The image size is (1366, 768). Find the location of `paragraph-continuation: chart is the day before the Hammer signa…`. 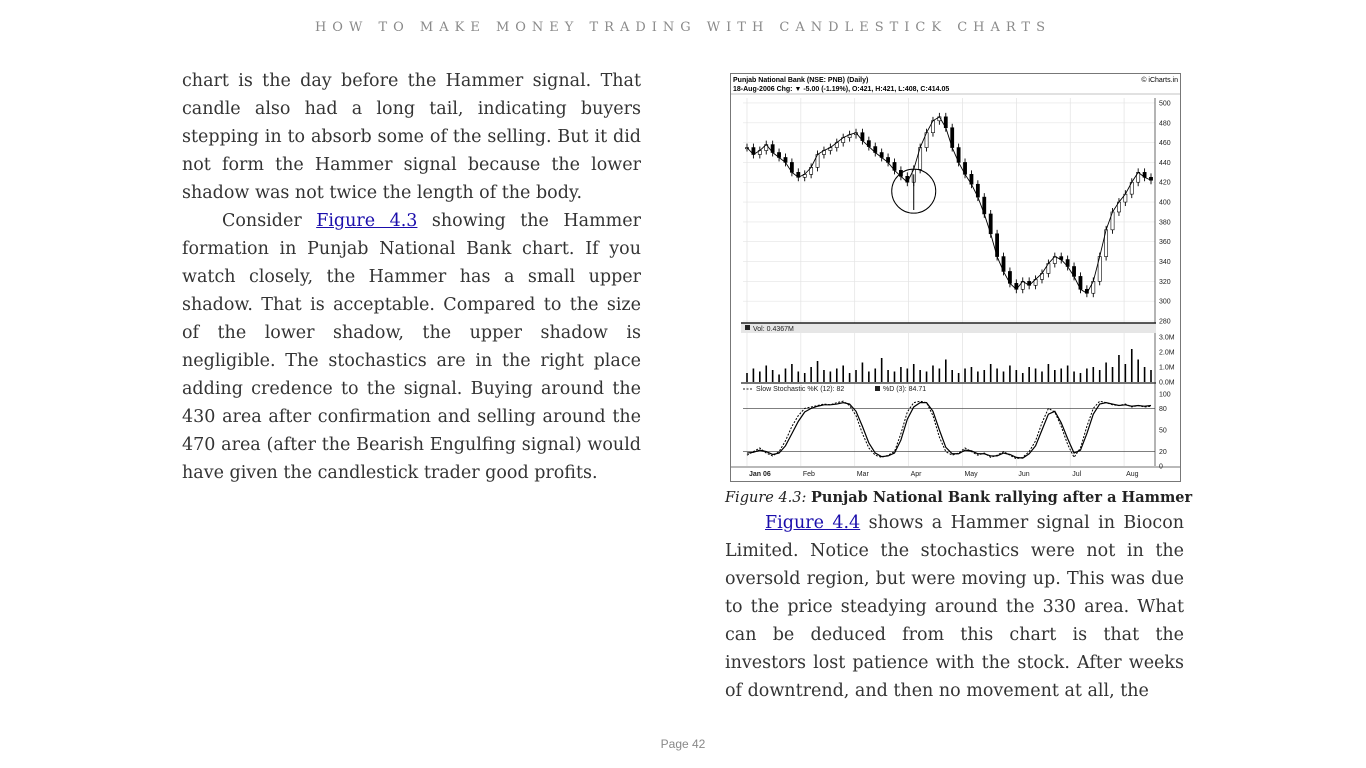

paragraph-continuation: chart is the day before the Hammer signa… is located at coordinates (411, 137).